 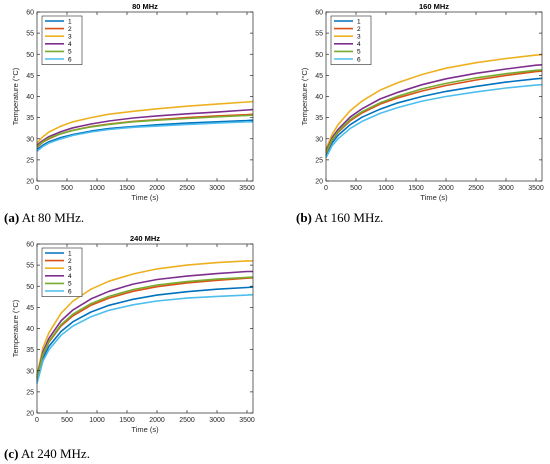 I want to click on caption-a: (a) At 80 MHz., so click(x=44, y=217).